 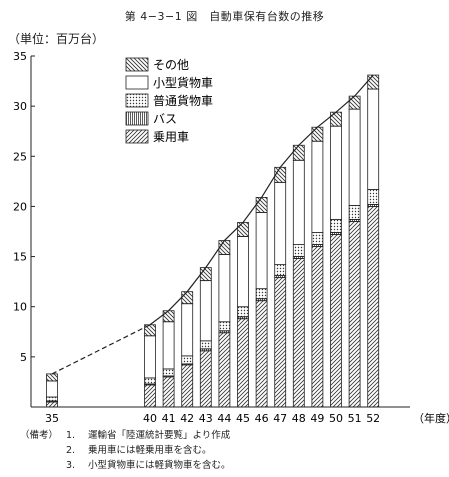 What do you see at coordinates (206, 418) in the screenshot?
I see `x-tick-label: 43` at bounding box center [206, 418].